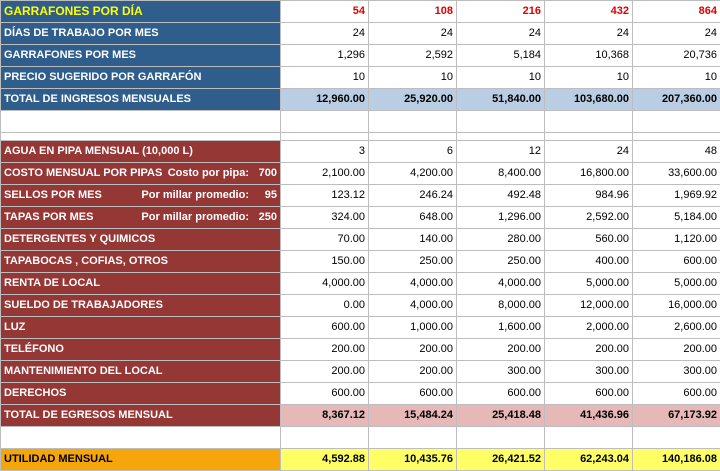 The height and width of the screenshot is (471, 720). What do you see at coordinates (589, 328) in the screenshot?
I see `expense-cell: 2,000.00` at bounding box center [589, 328].